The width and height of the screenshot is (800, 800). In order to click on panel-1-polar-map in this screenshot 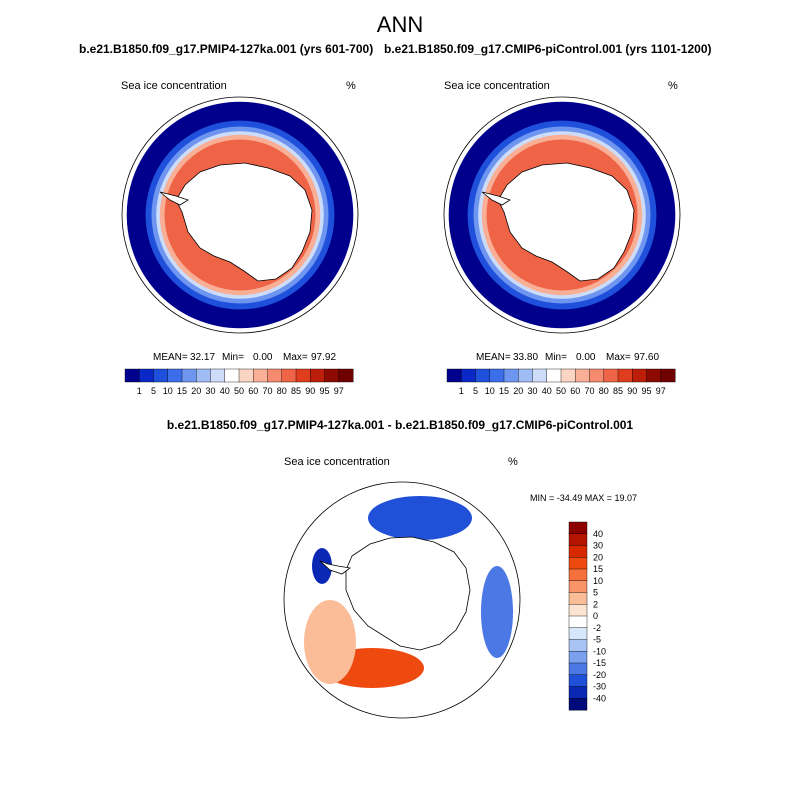, I will do `click(240, 215)`.